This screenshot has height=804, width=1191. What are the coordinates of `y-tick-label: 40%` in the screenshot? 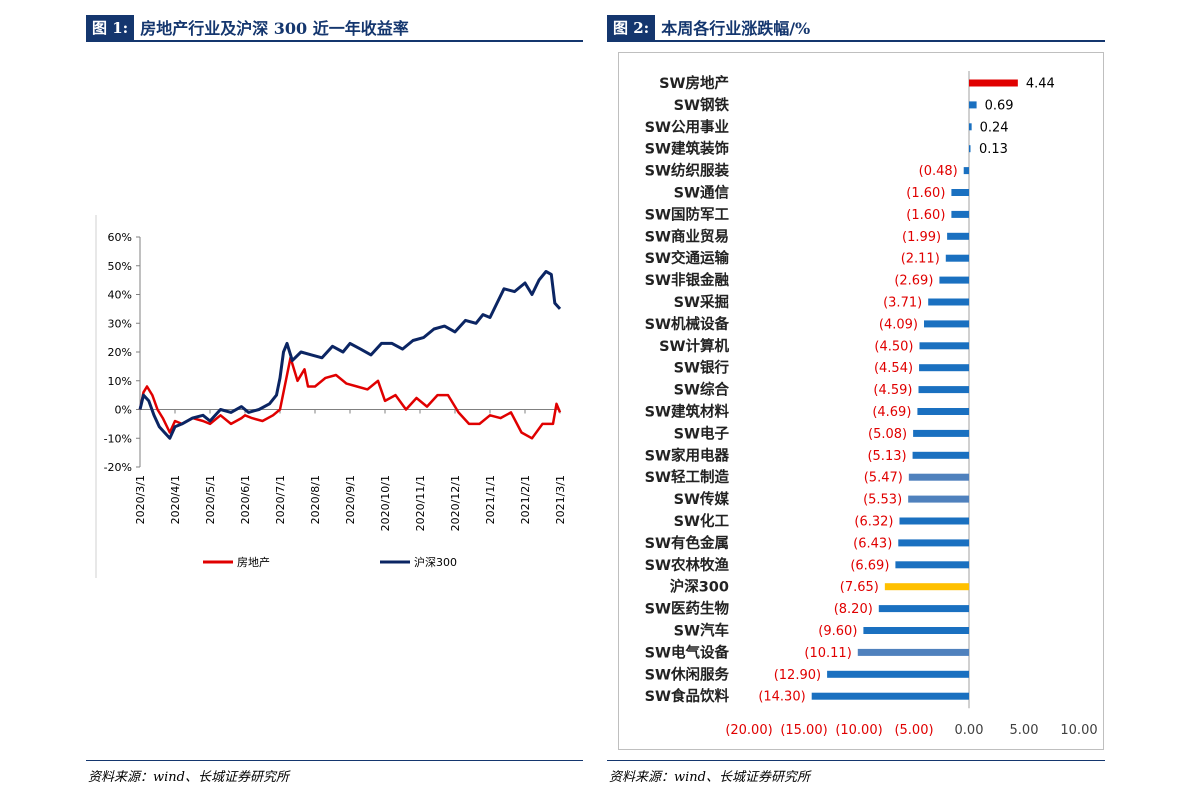 It's located at (120, 295).